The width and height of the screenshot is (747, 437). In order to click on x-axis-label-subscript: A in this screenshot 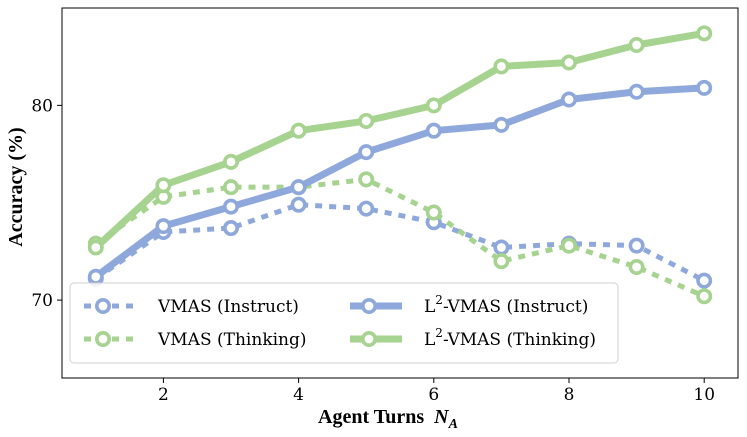, I will do `click(453, 424)`.